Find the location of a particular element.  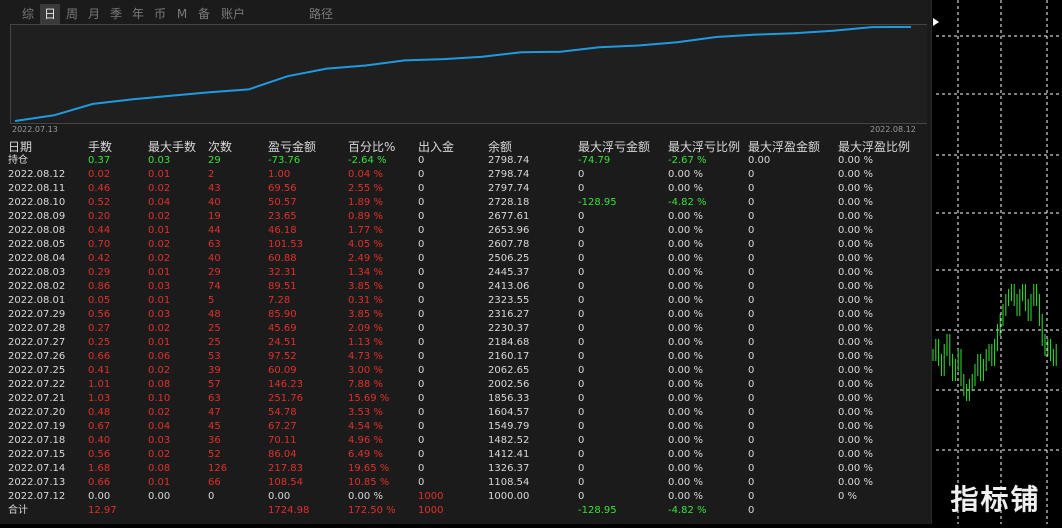

price-chart-svg is located at coordinates (996, 262).